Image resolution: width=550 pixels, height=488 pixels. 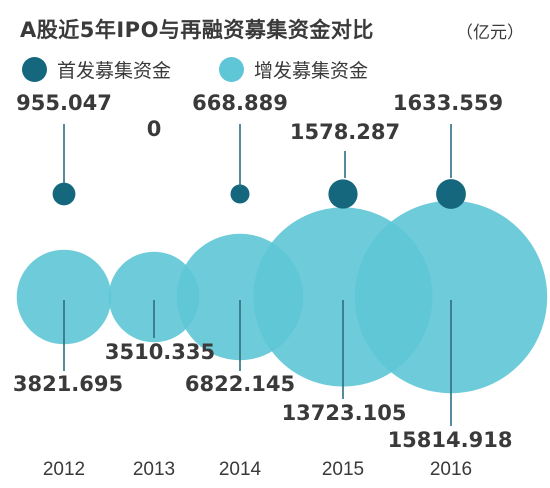 What do you see at coordinates (34, 69) in the screenshot?
I see `legend-swatch-ipo` at bounding box center [34, 69].